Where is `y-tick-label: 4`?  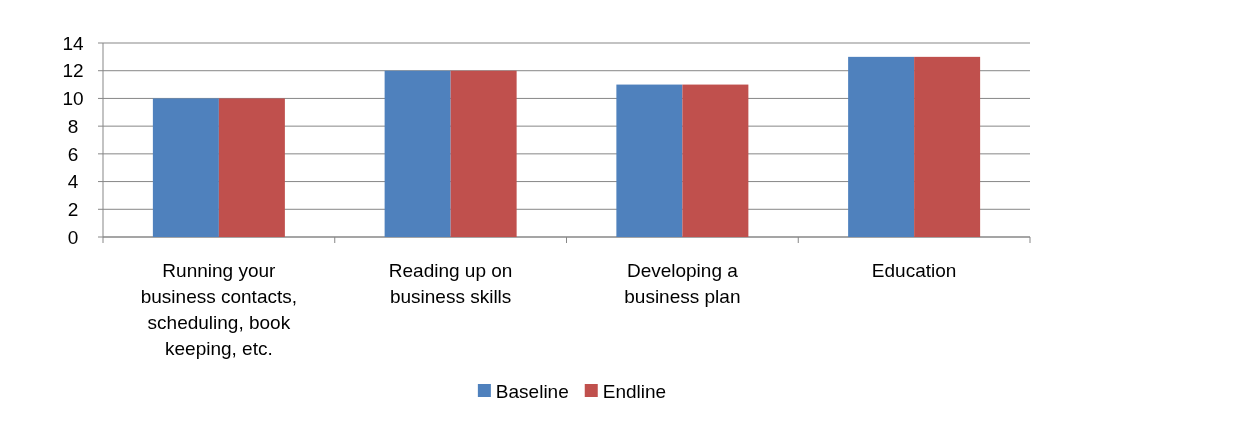 y-tick-label: 4 is located at coordinates (73, 182).